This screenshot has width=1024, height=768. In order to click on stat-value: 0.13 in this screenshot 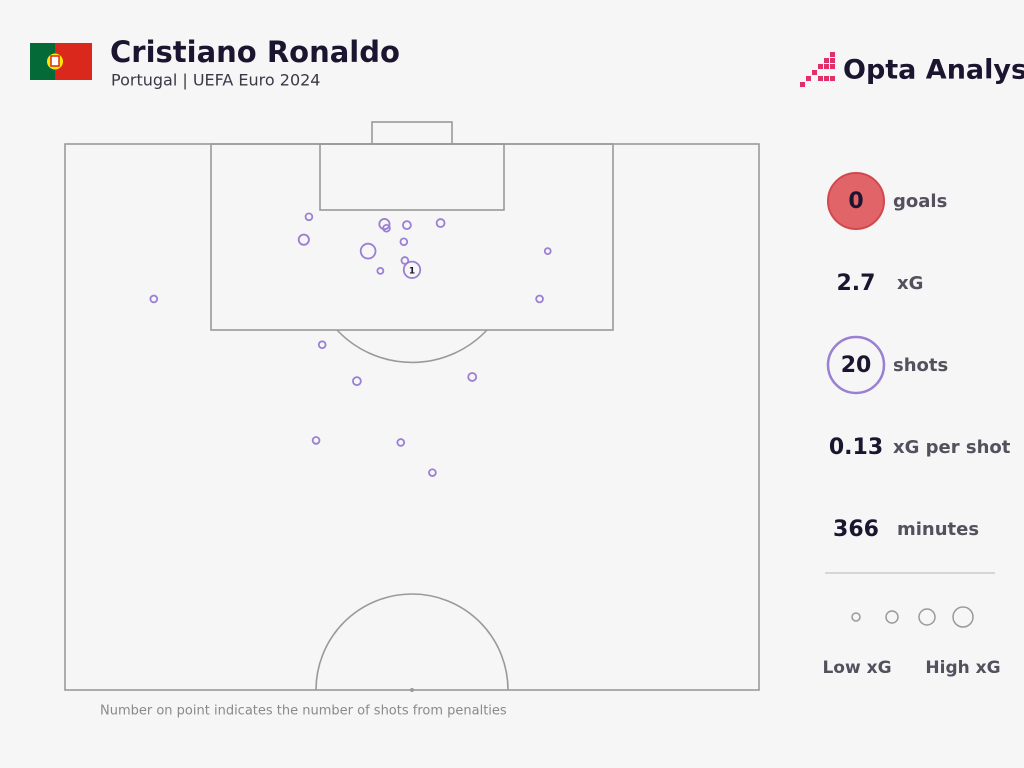, I will do `click(856, 447)`.